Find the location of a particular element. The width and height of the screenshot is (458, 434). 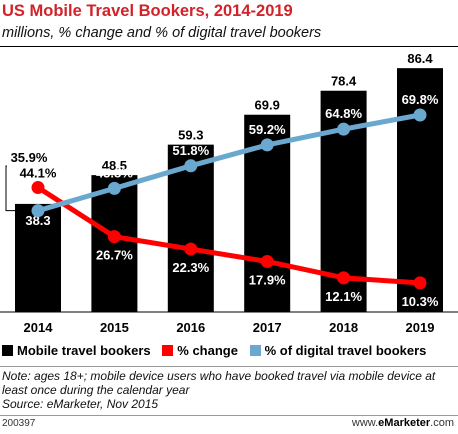

chart-title: US Mobile Travel Bookers, 2014-2019 is located at coordinates (147, 11).